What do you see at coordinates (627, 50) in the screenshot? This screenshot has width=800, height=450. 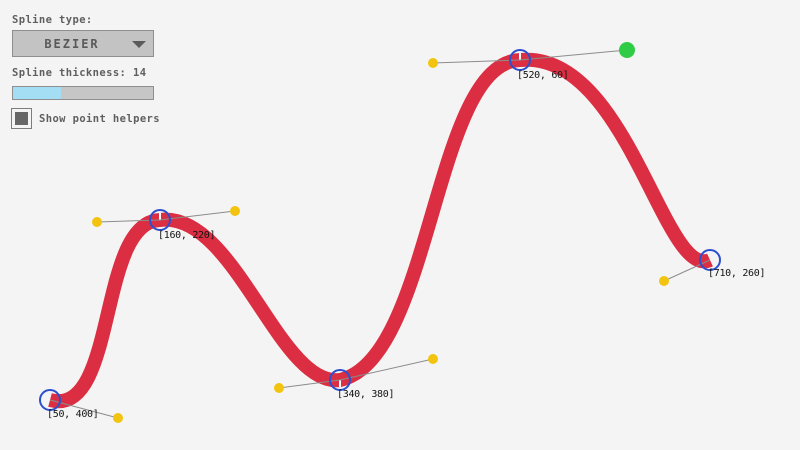 I see `handle-point-active` at bounding box center [627, 50].